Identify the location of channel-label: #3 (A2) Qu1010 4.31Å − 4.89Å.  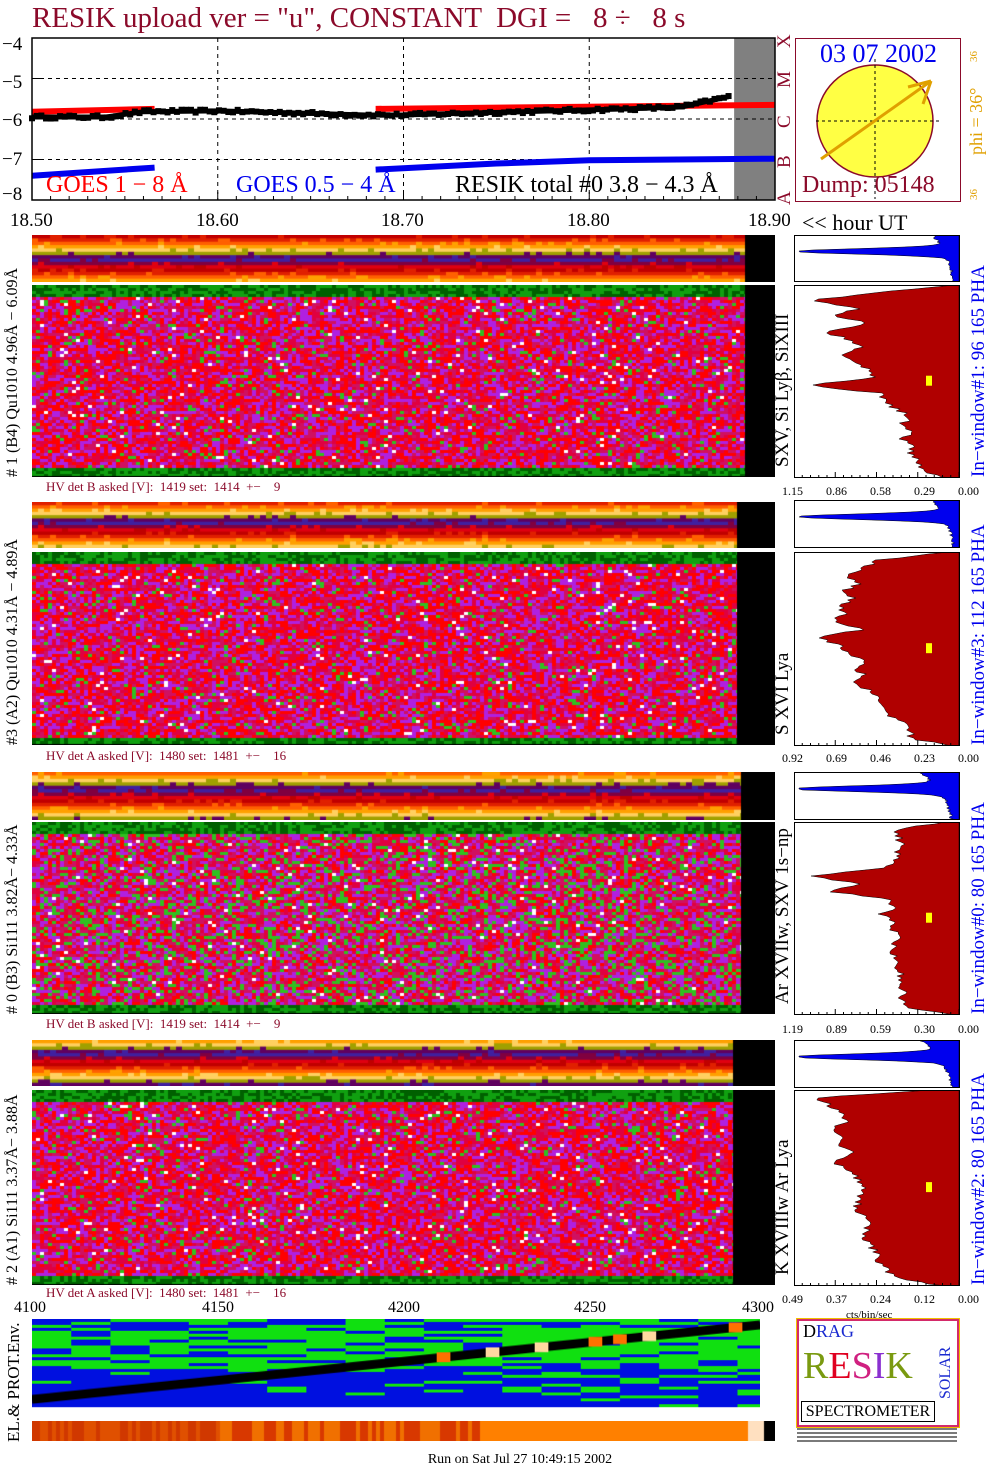
(12, 642).